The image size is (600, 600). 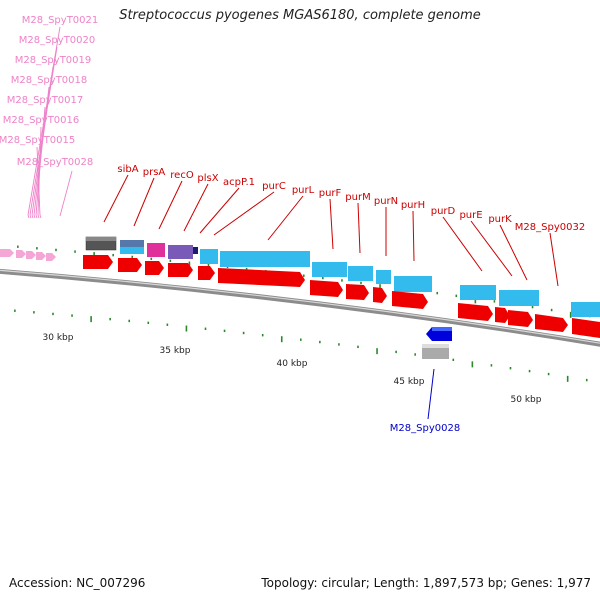 What do you see at coordinates (207, 178) in the screenshot?
I see `gene-label: plsX` at bounding box center [207, 178].